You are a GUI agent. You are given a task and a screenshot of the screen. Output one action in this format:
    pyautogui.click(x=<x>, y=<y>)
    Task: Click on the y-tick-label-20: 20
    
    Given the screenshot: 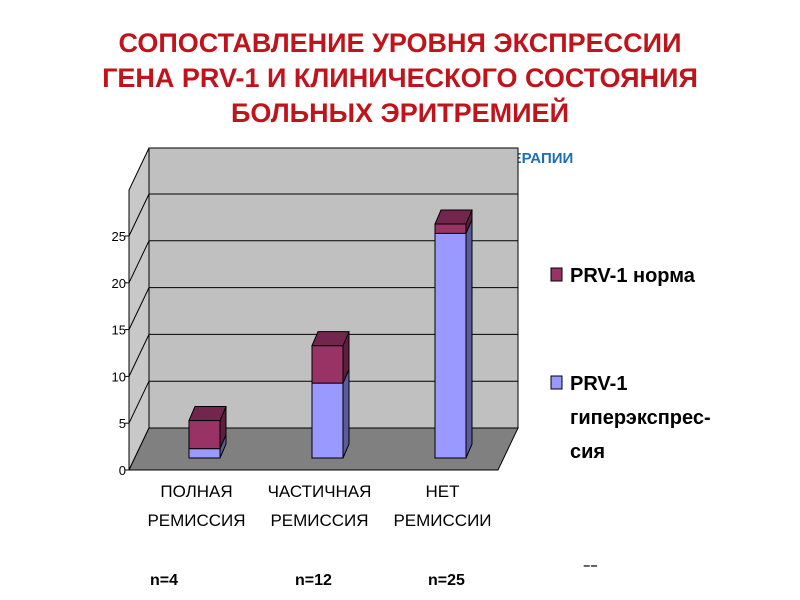 What is the action you would take?
    pyautogui.click(x=119, y=283)
    